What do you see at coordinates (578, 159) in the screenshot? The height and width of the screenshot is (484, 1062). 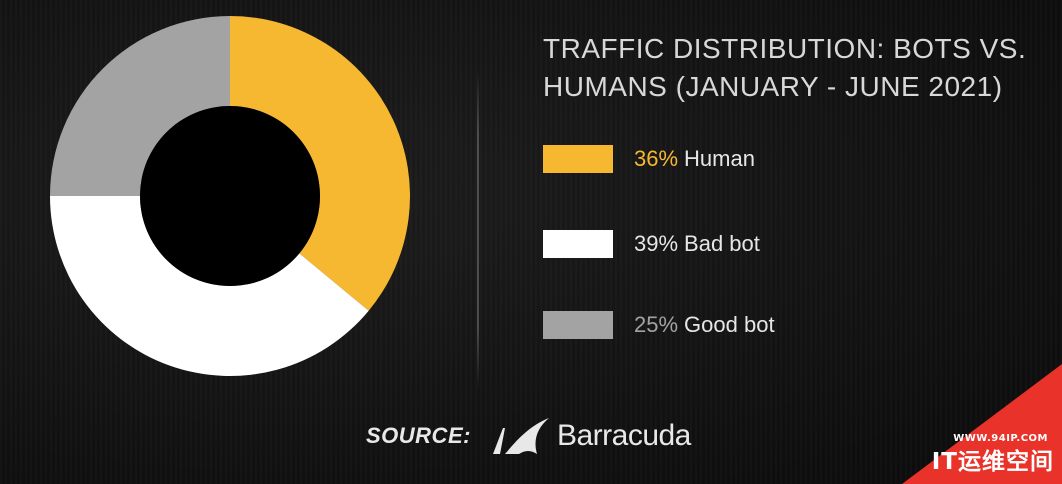 I see `legend-swatch-human` at bounding box center [578, 159].